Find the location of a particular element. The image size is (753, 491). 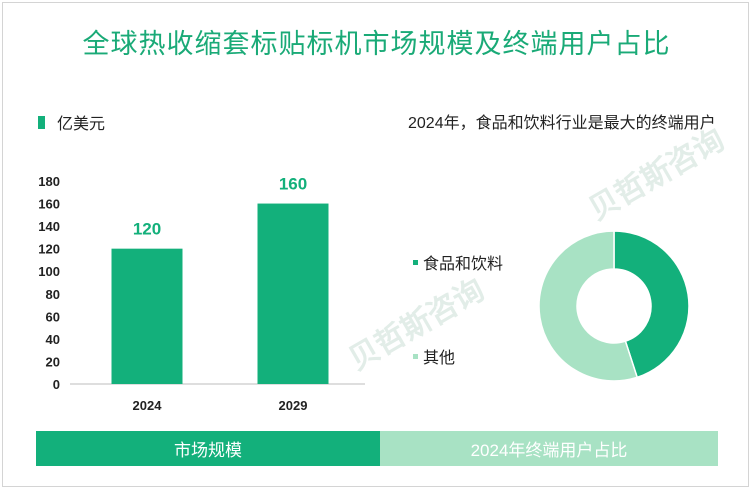

y-tick-label: 80 is located at coordinates (53, 294).